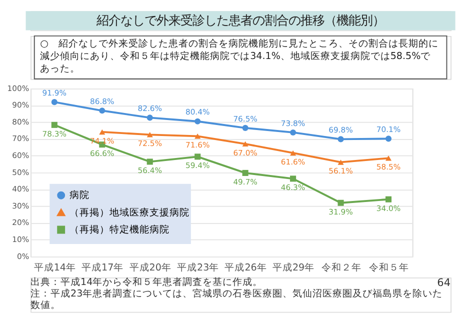 This screenshot has width=462, height=320. I want to click on y-tick-label: 90%, so click(21, 105).